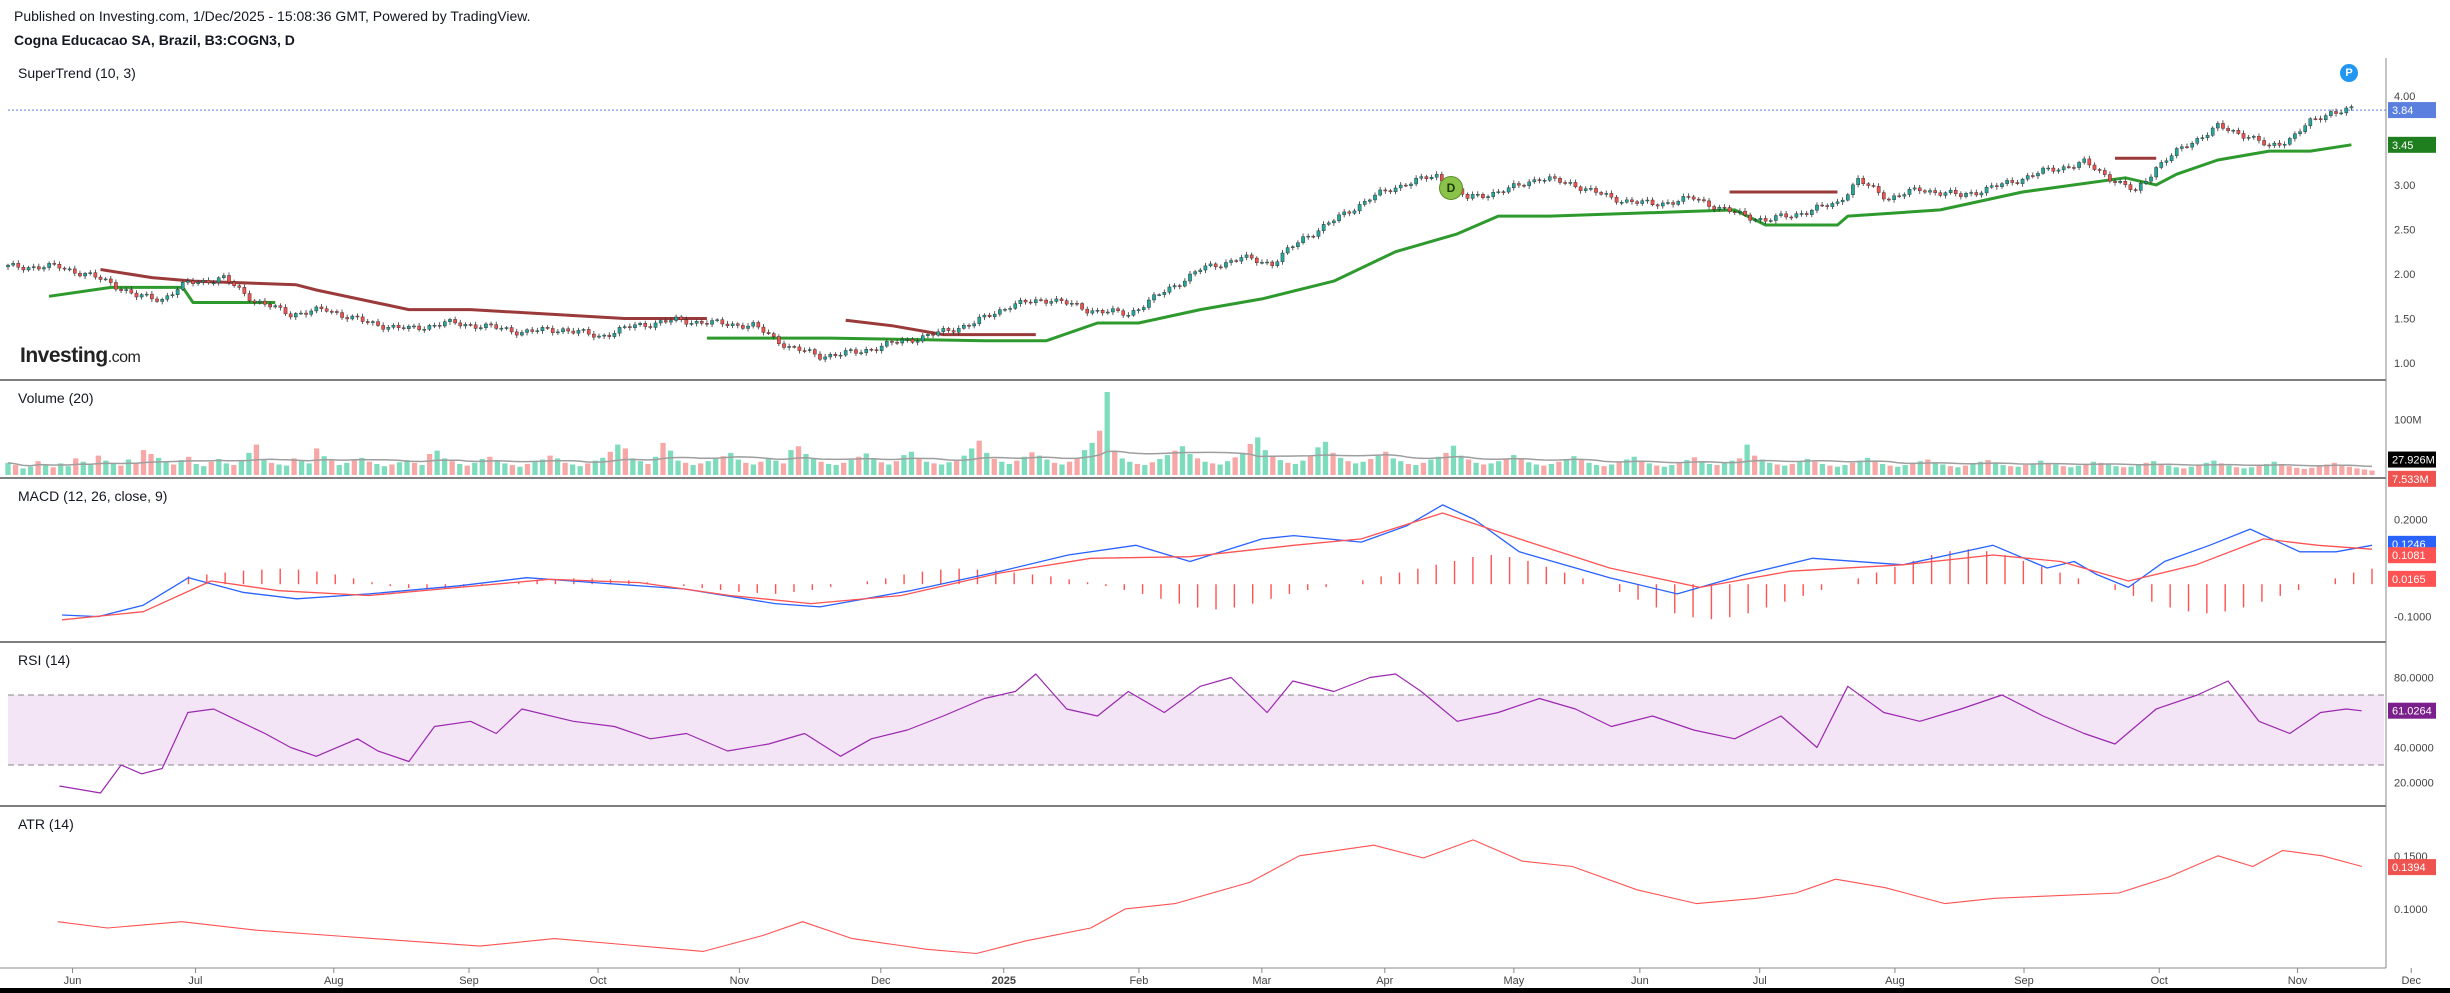 This screenshot has width=2450, height=993. I want to click on supertrend-up-line, so click(1529, 243).